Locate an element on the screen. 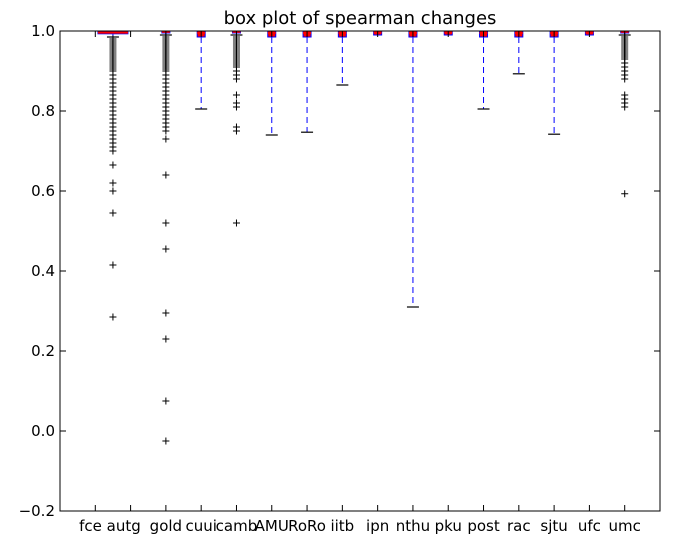 The image size is (685, 550). x-tick-label: ufc is located at coordinates (589, 526).